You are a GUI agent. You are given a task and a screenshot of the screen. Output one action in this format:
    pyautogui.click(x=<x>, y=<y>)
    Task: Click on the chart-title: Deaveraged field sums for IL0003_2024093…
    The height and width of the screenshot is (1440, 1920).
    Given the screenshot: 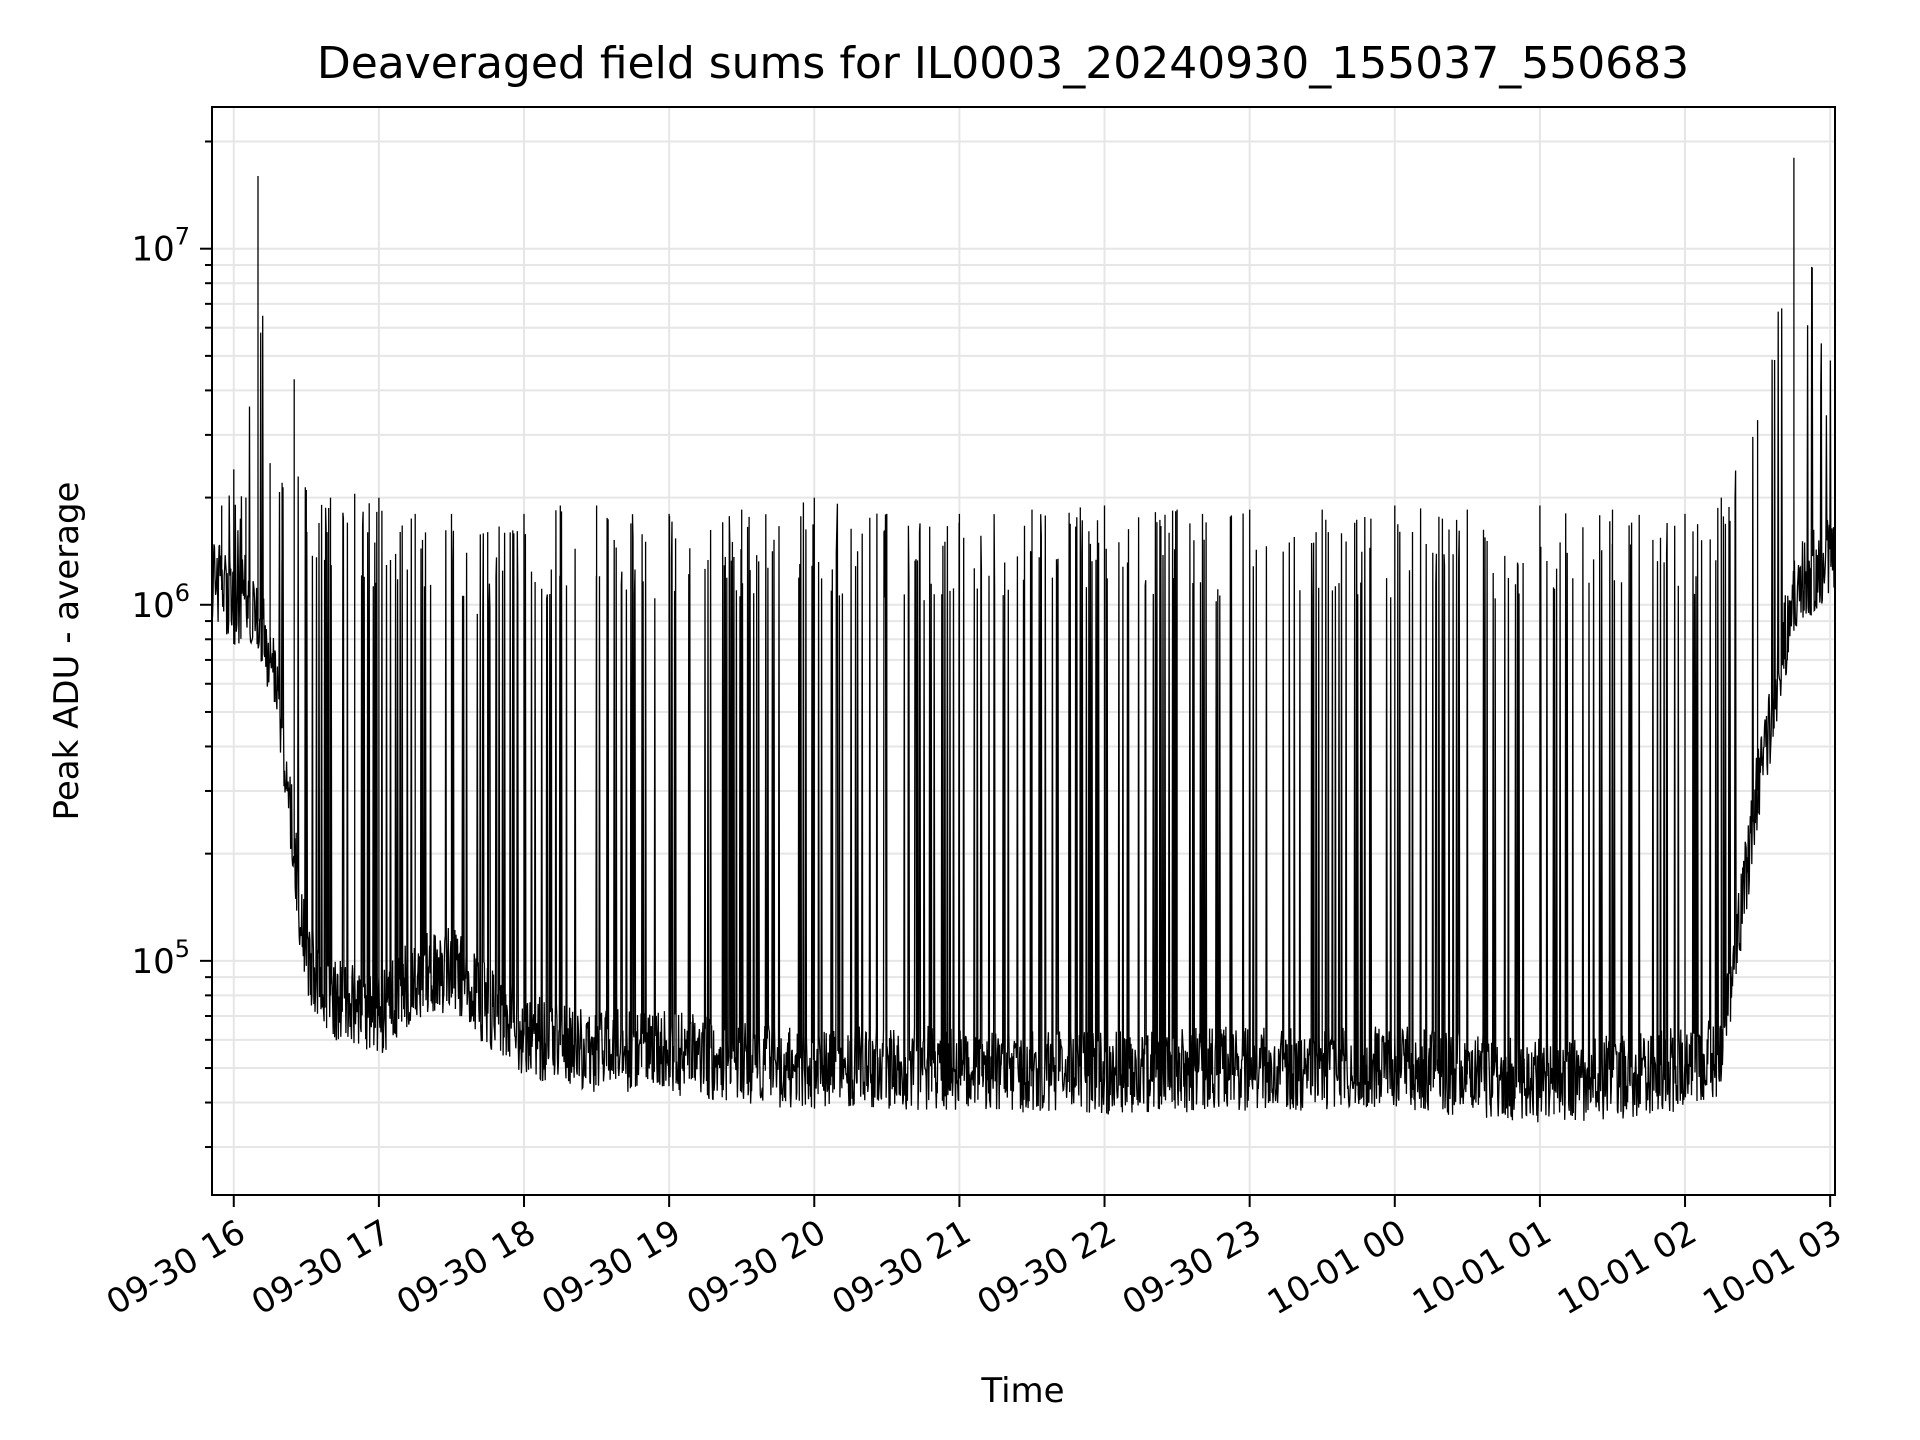 What is the action you would take?
    pyautogui.click(x=1003, y=63)
    